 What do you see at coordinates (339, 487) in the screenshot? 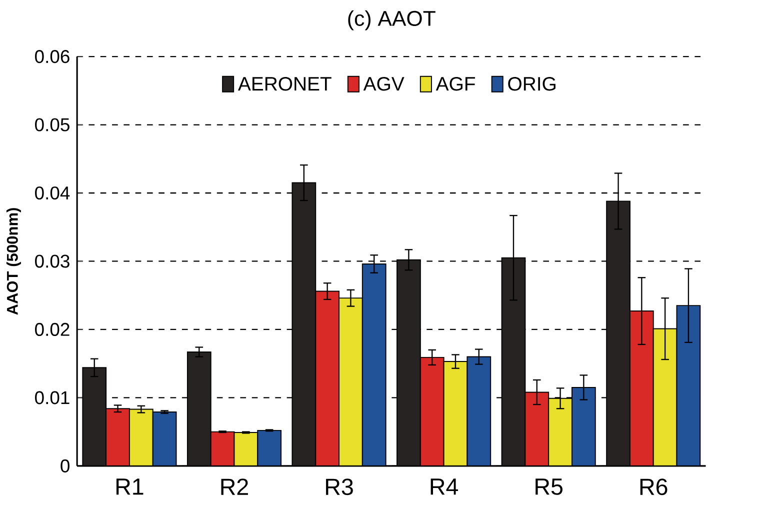
I see `x-tick-label: R3` at bounding box center [339, 487].